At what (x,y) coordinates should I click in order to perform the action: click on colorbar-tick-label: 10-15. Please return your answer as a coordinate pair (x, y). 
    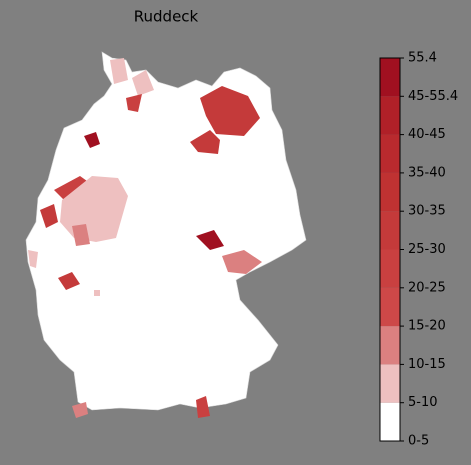
    Looking at the image, I should click on (427, 364).